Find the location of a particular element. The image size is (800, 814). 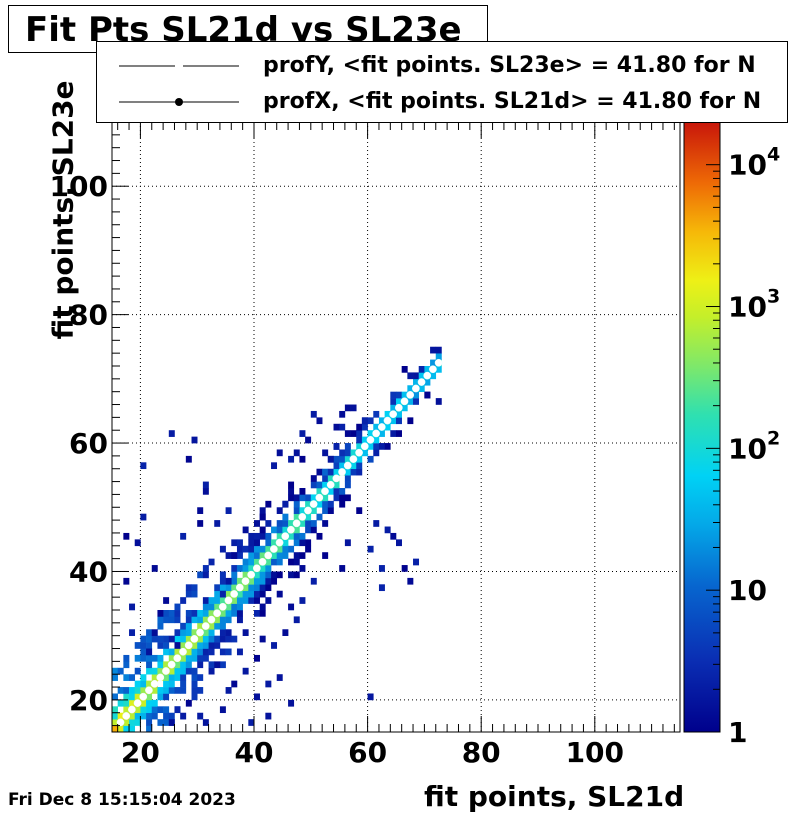

colorbar-tick-label: 10 is located at coordinates (747, 590).